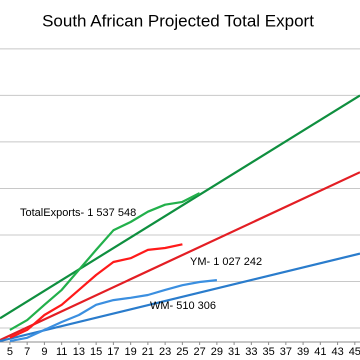 Image resolution: width=360 pixels, height=360 pixels. Describe the element at coordinates (286, 352) in the screenshot. I see `x-tick-label: 37` at that location.